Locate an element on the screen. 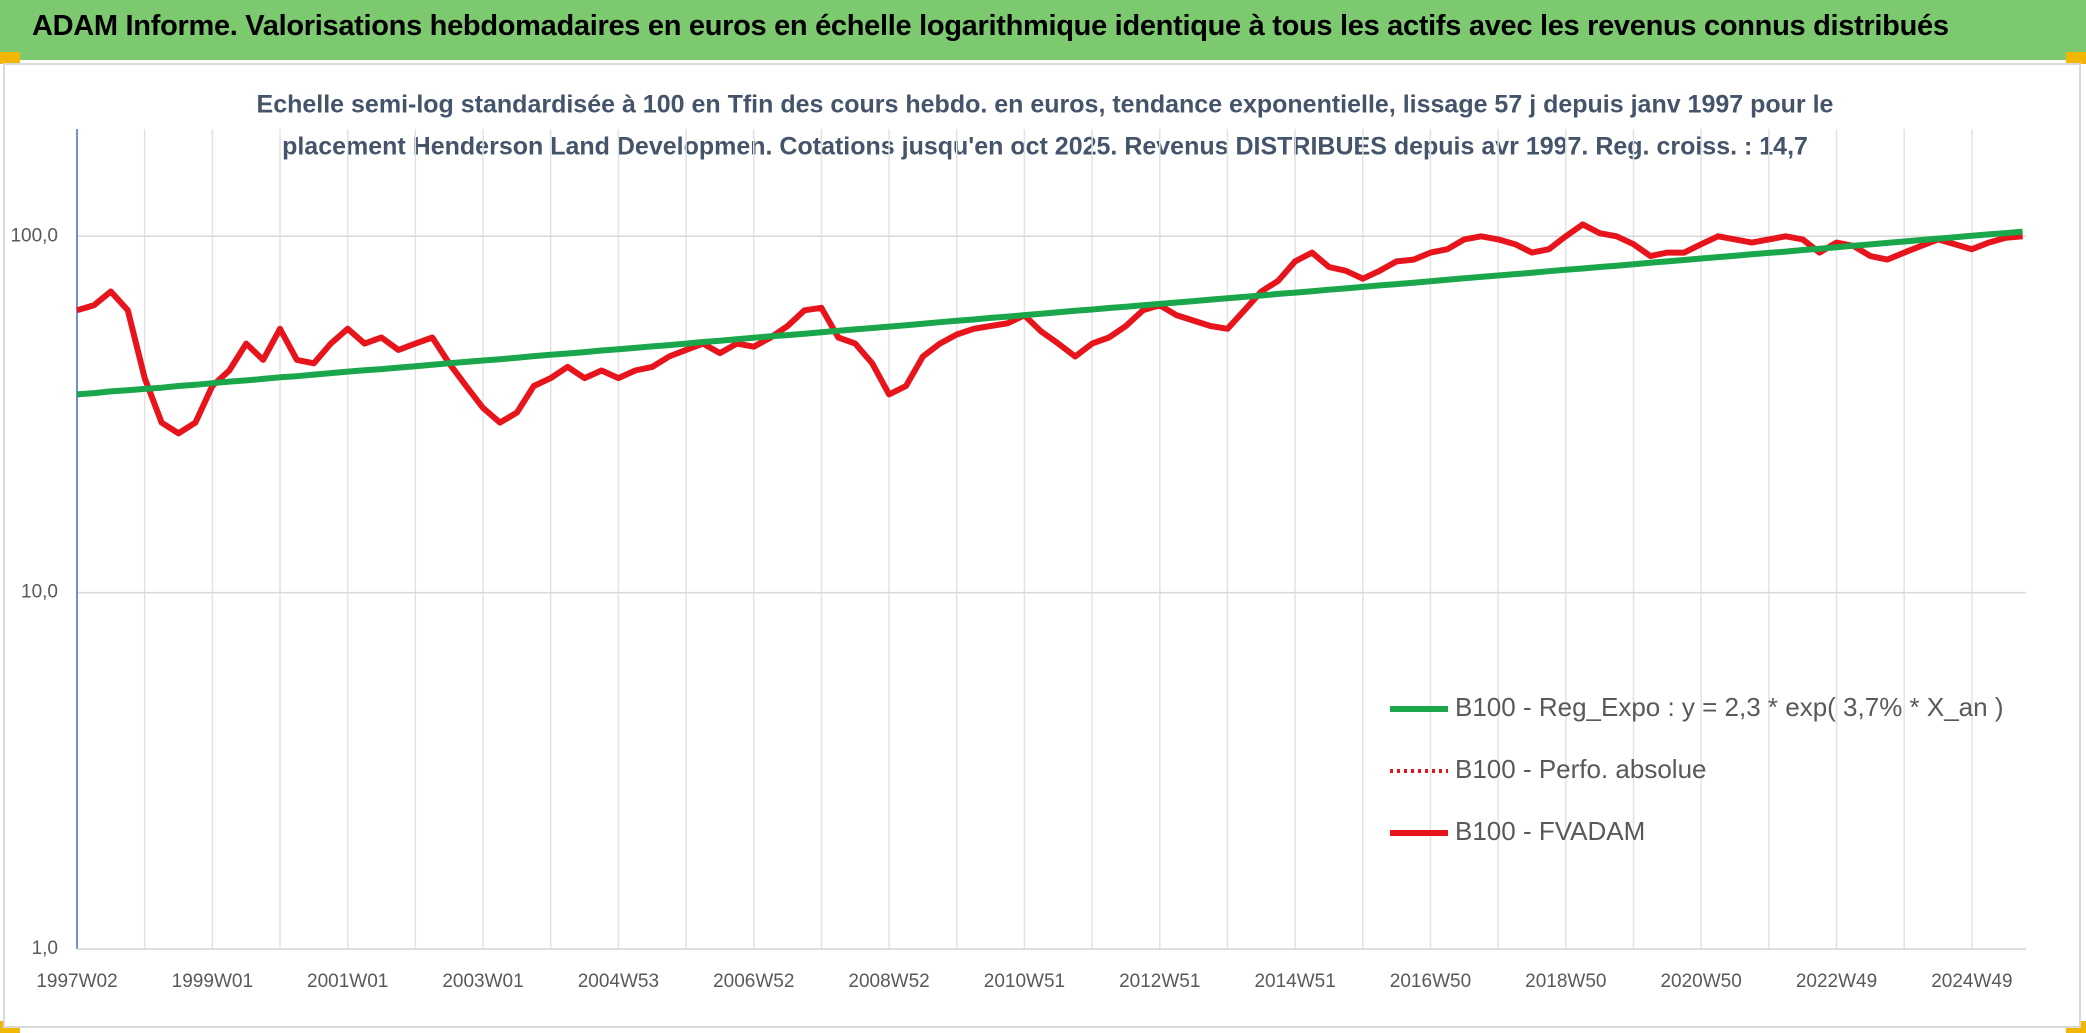 This screenshot has height=1033, width=2086. x-tick-label: 1997W02 is located at coordinates (76, 981).